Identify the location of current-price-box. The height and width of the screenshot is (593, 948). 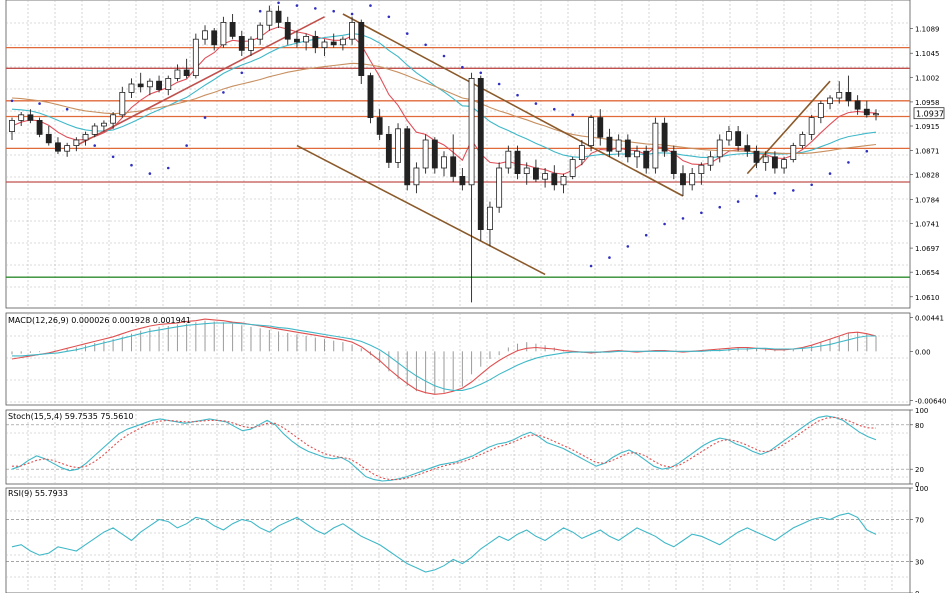
(929, 113).